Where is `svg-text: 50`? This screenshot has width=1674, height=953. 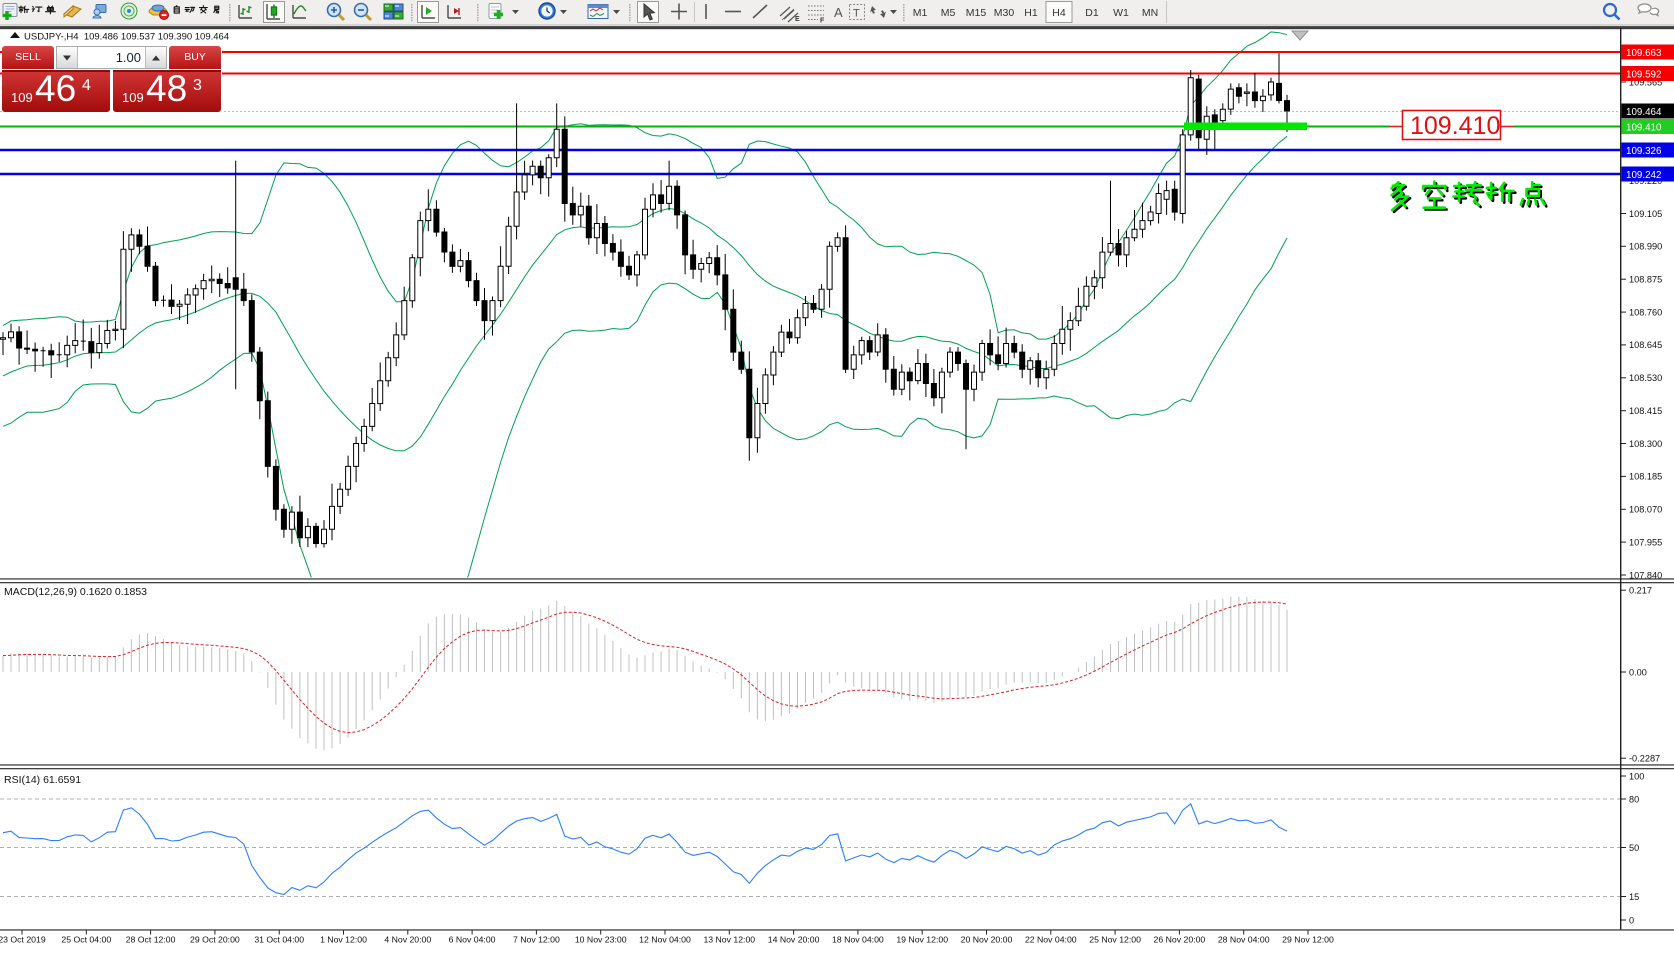 svg-text: 50 is located at coordinates (1634, 848).